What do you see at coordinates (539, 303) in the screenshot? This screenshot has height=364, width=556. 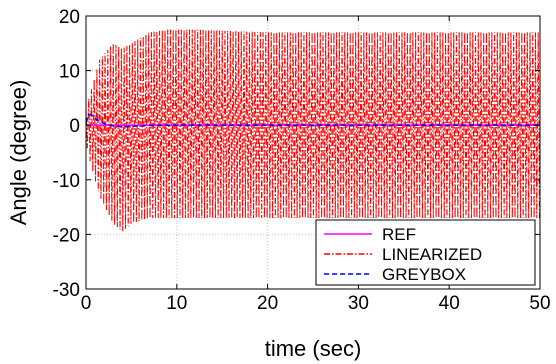 I see `x-tick-label: 50` at bounding box center [539, 303].